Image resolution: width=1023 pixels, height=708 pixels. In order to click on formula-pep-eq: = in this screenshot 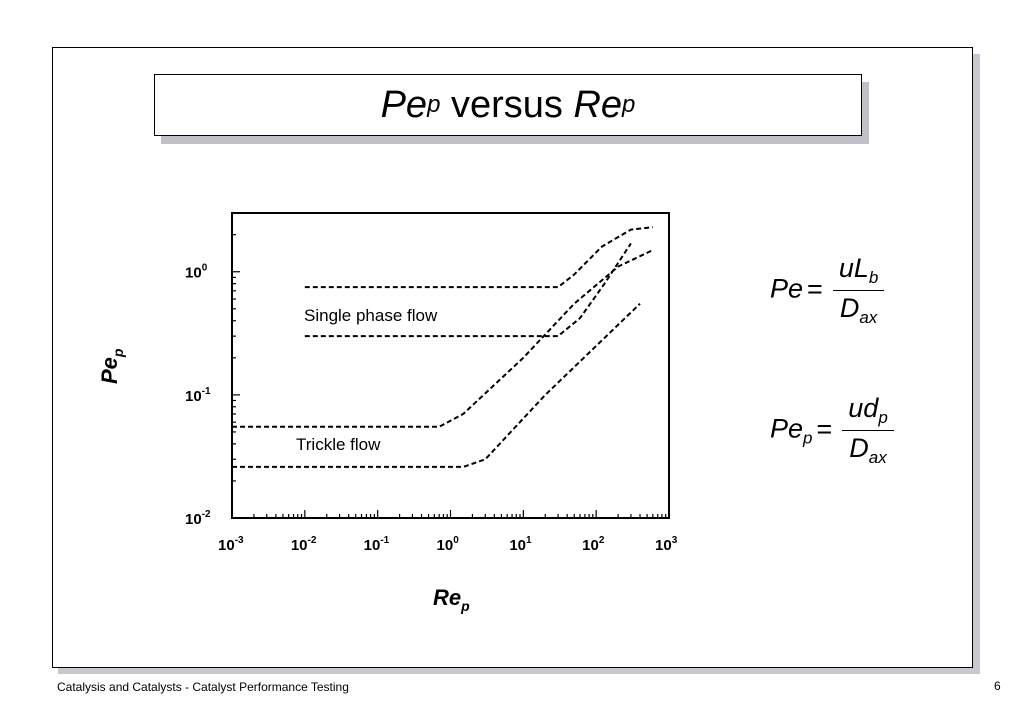, I will do `click(824, 428)`.